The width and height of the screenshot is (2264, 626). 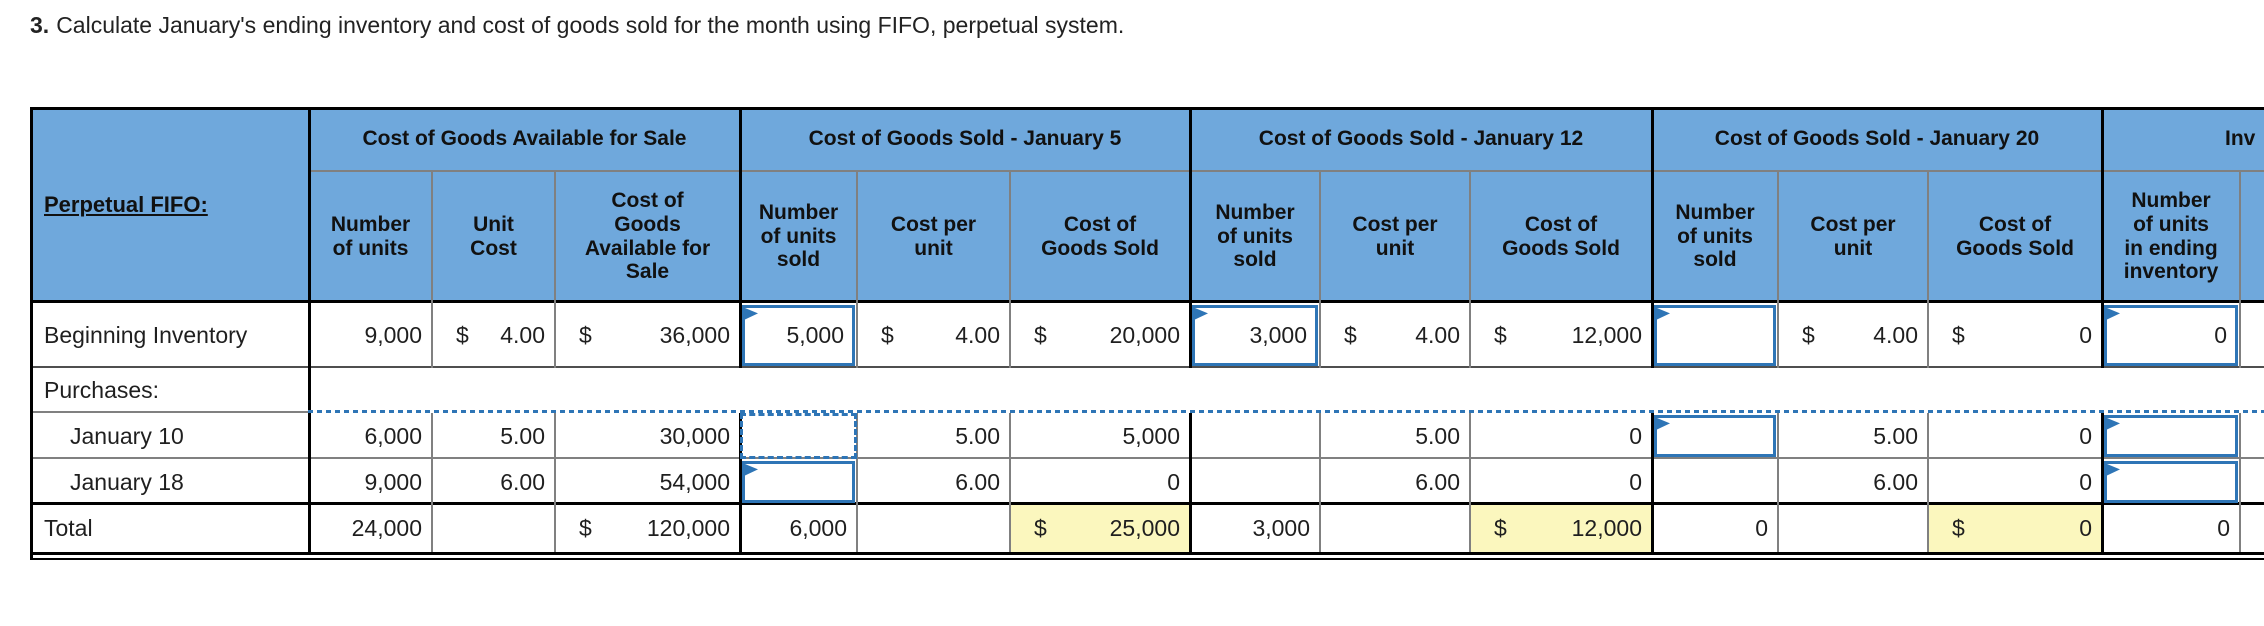 What do you see at coordinates (2015, 528) in the screenshot?
I see `cell-total-j20_cogs: $0` at bounding box center [2015, 528].